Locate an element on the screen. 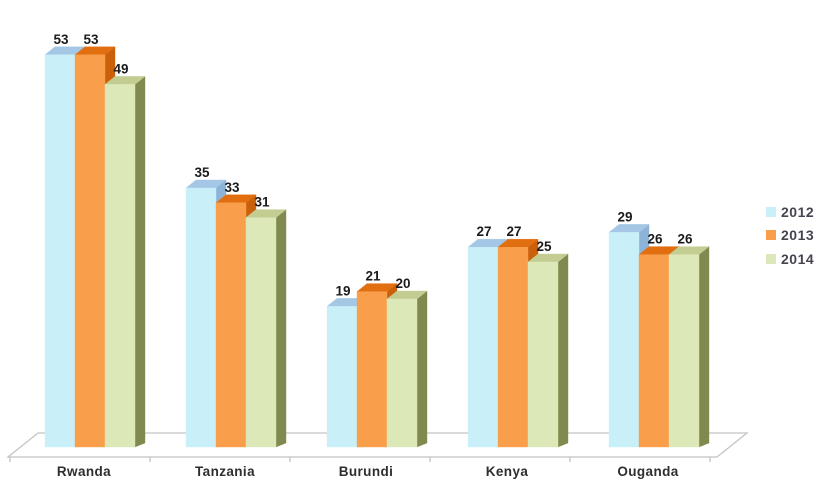 The height and width of the screenshot is (503, 824). bar-burundi-2014 is located at coordinates (407, 369).